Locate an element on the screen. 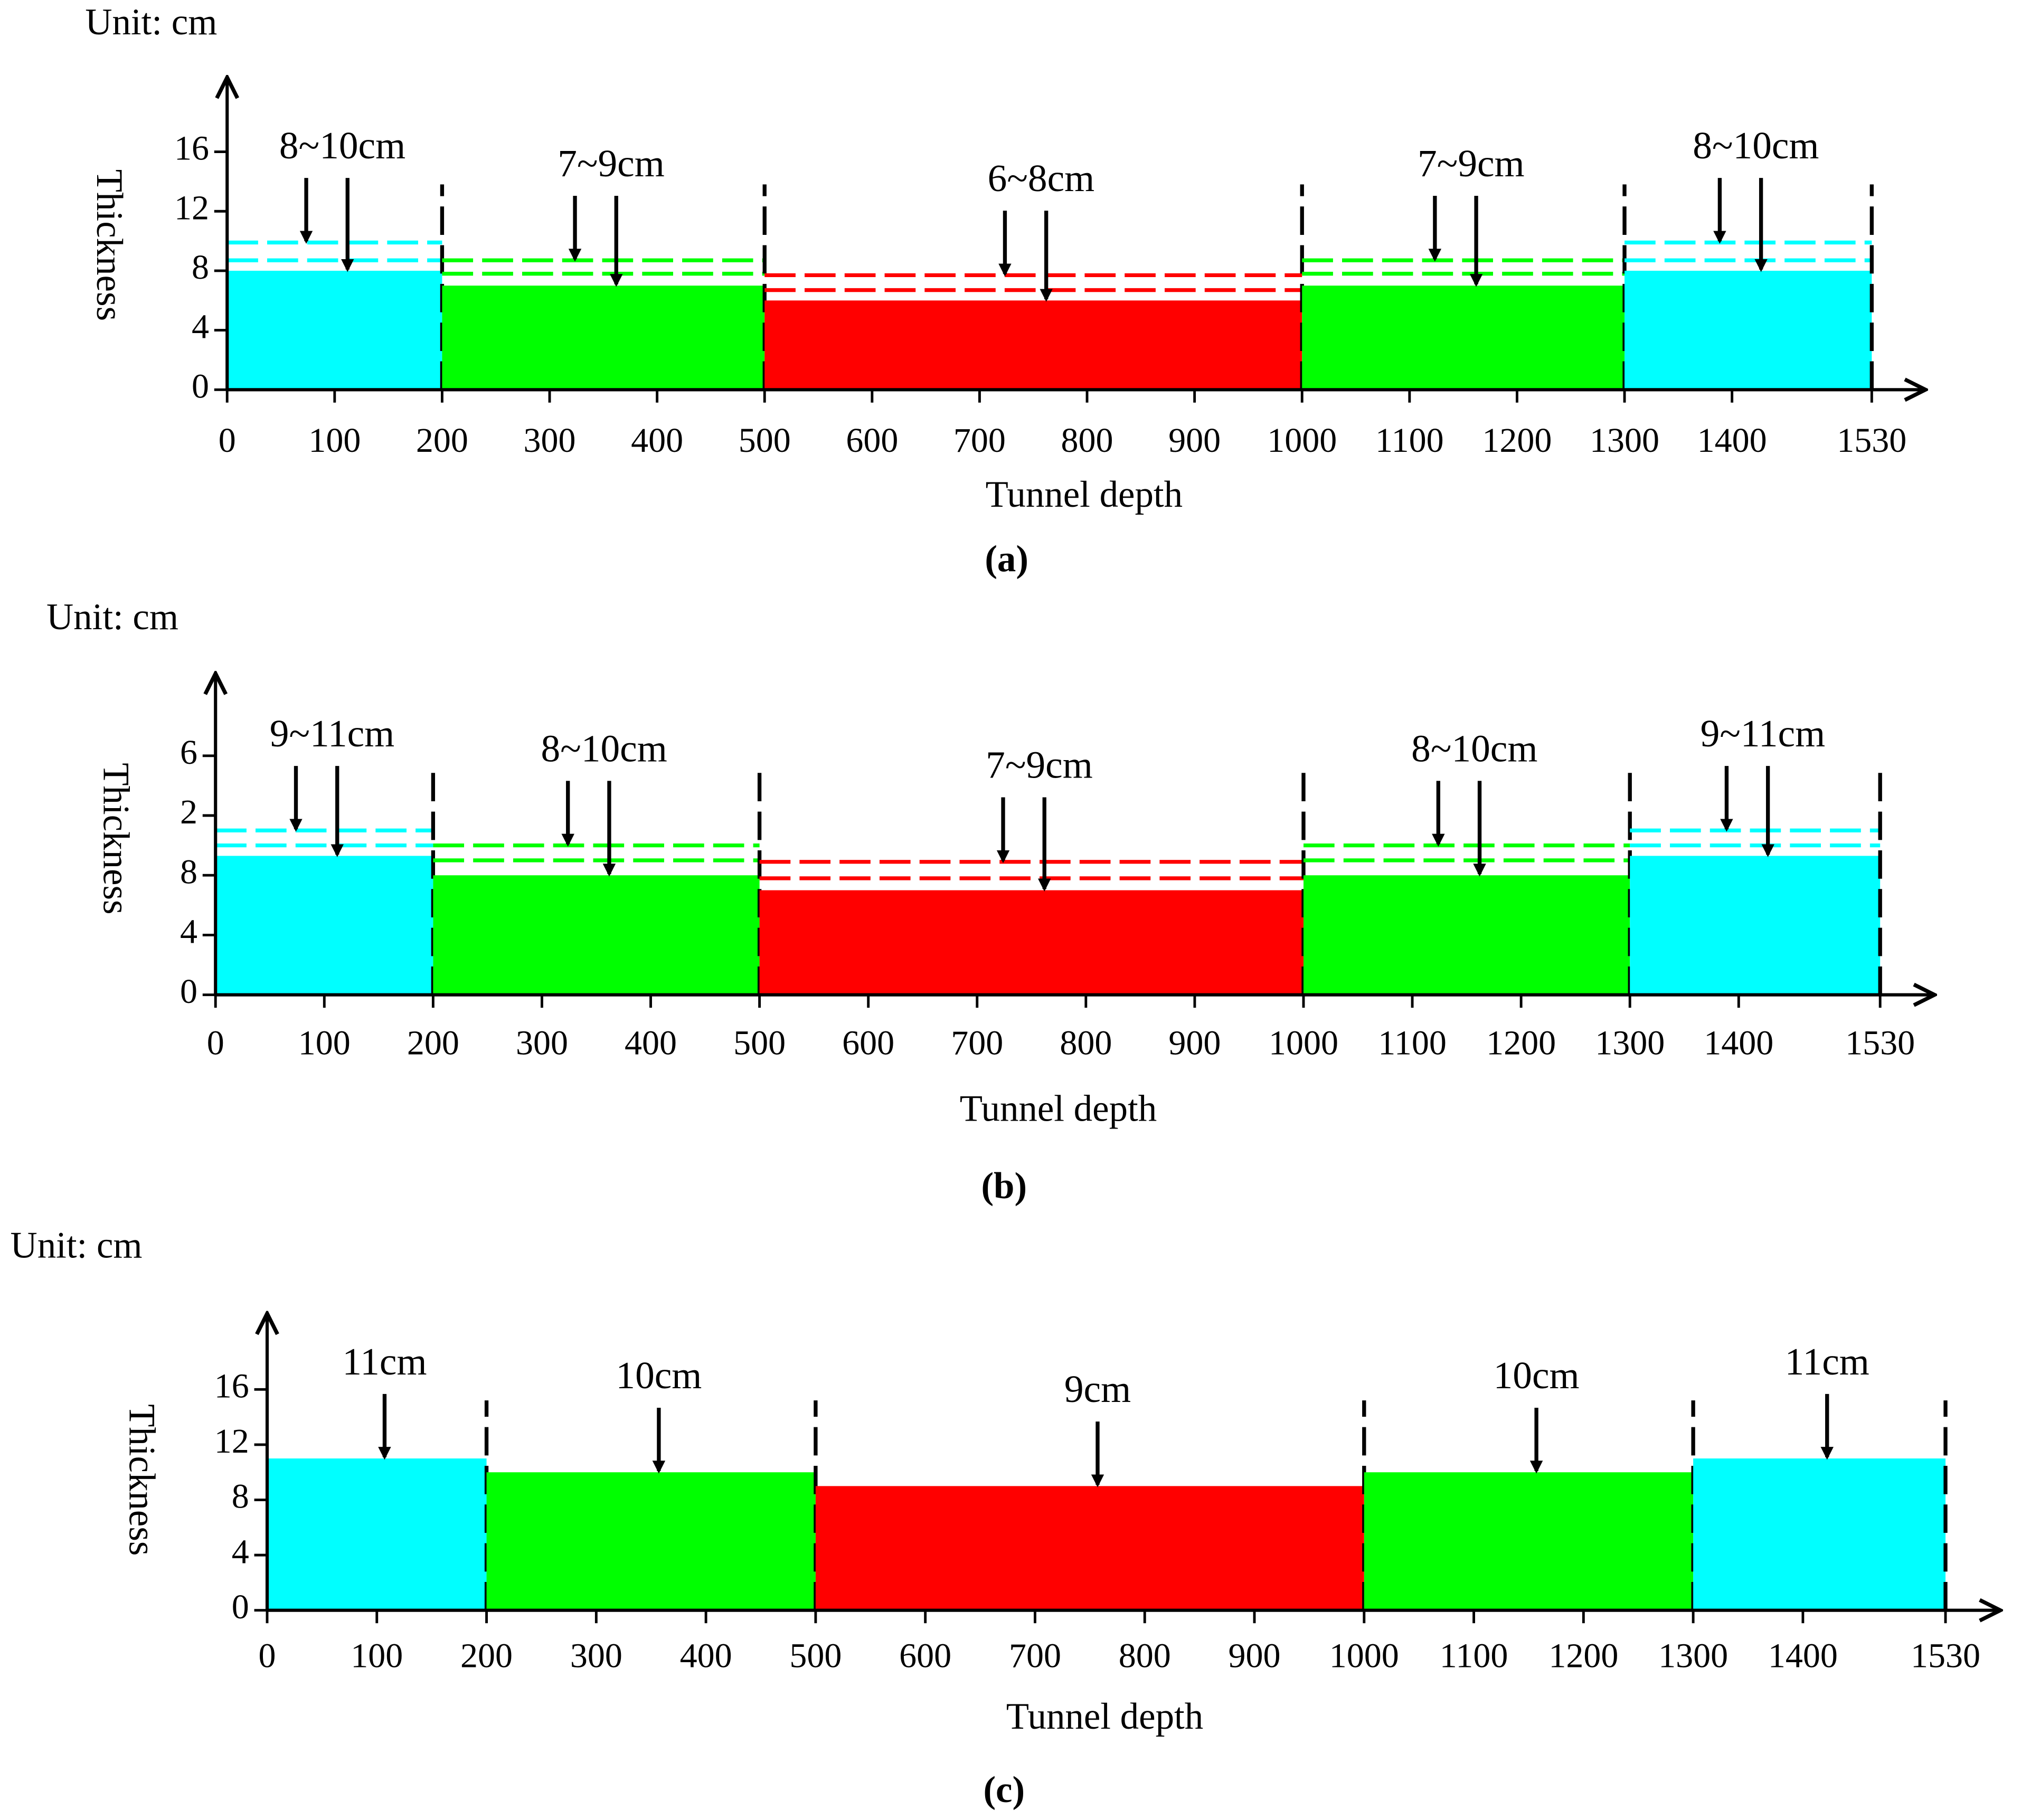 The image size is (2021, 1820). annotation: 9cm is located at coordinates (1097, 1389).